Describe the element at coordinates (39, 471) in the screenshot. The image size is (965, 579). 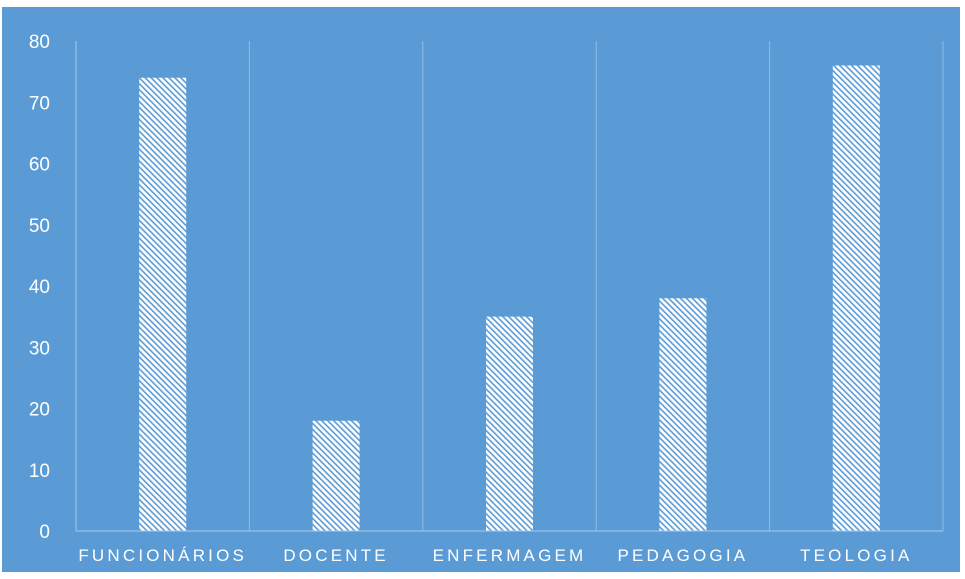
I see `y-tick-label: 10` at that location.